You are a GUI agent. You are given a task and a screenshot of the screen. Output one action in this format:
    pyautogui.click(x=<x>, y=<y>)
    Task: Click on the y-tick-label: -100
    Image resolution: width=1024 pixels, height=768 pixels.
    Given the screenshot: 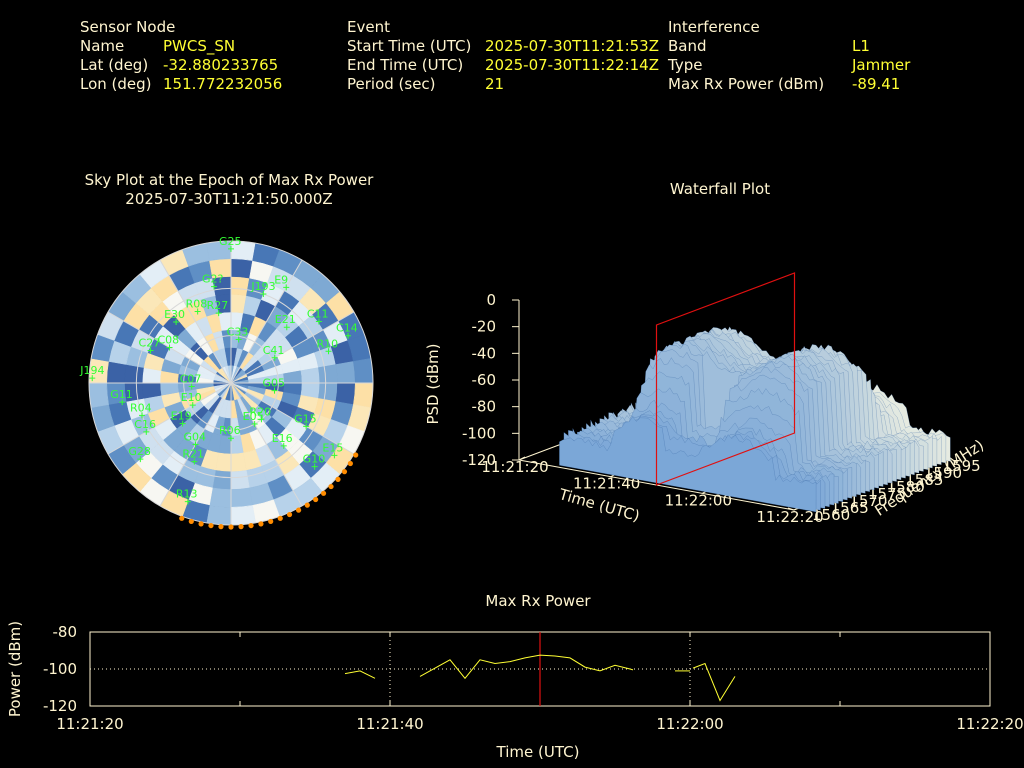 What is the action you would take?
    pyautogui.click(x=60, y=669)
    